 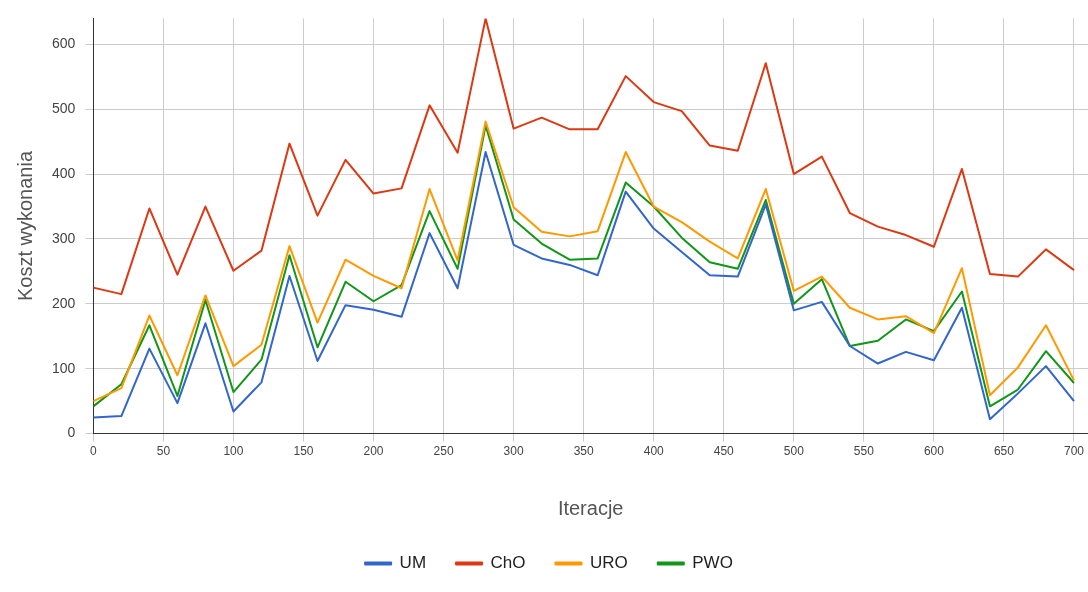 What do you see at coordinates (64, 172) in the screenshot?
I see `y-tick-label: 400` at bounding box center [64, 172].